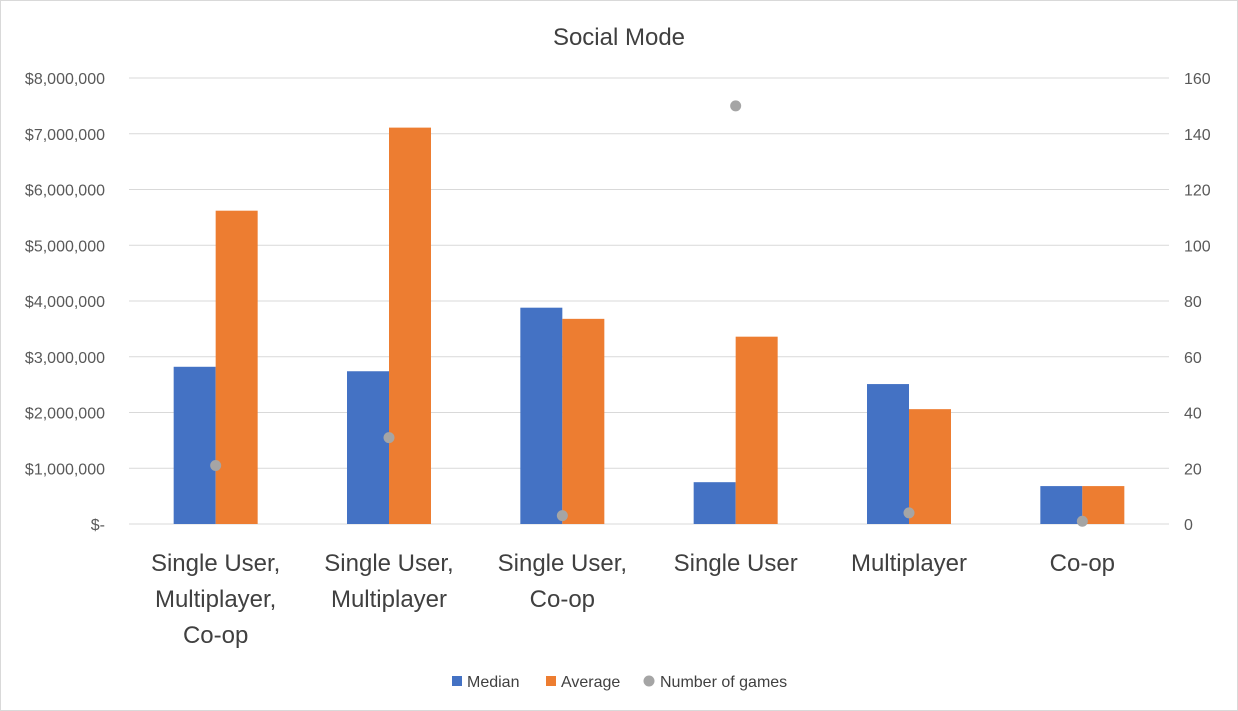  What do you see at coordinates (1193, 358) in the screenshot?
I see `right-tick-label: 60` at bounding box center [1193, 358].